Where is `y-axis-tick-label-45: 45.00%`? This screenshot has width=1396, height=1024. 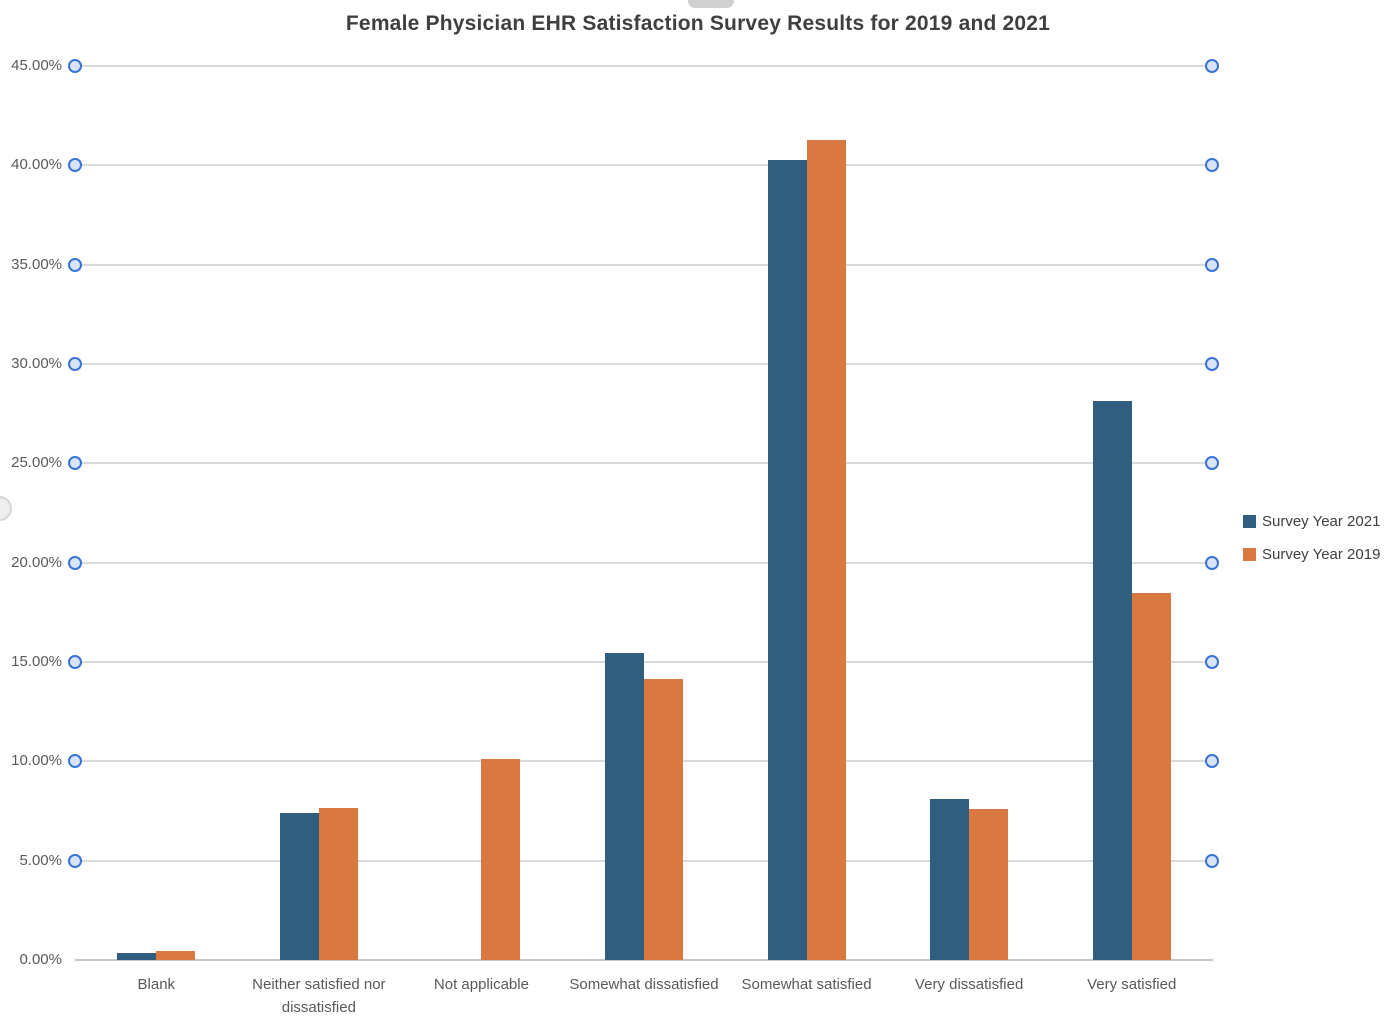
y-axis-tick-label-45: 45.00% is located at coordinates (36, 65).